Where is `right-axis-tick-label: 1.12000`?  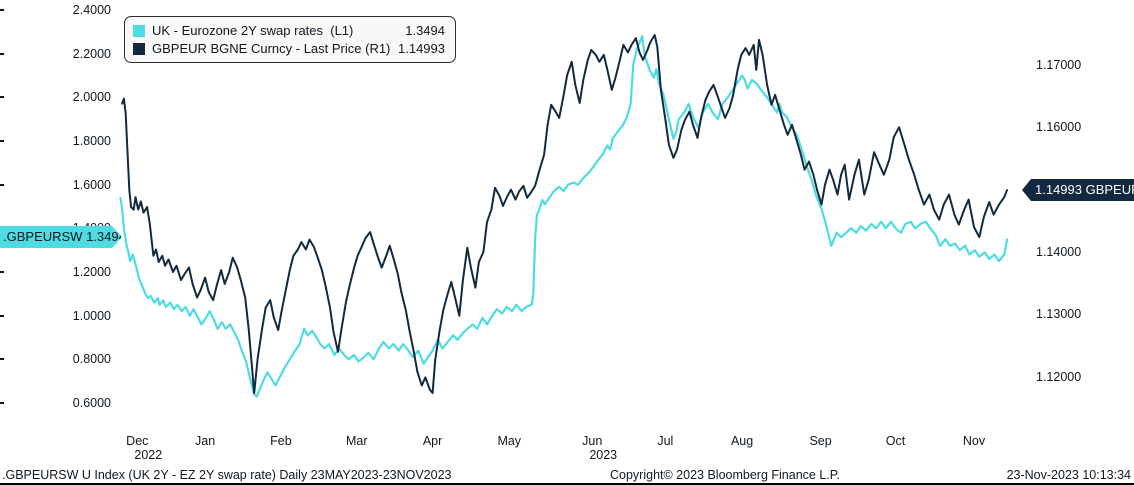
right-axis-tick-label: 1.12000 is located at coordinates (1059, 376).